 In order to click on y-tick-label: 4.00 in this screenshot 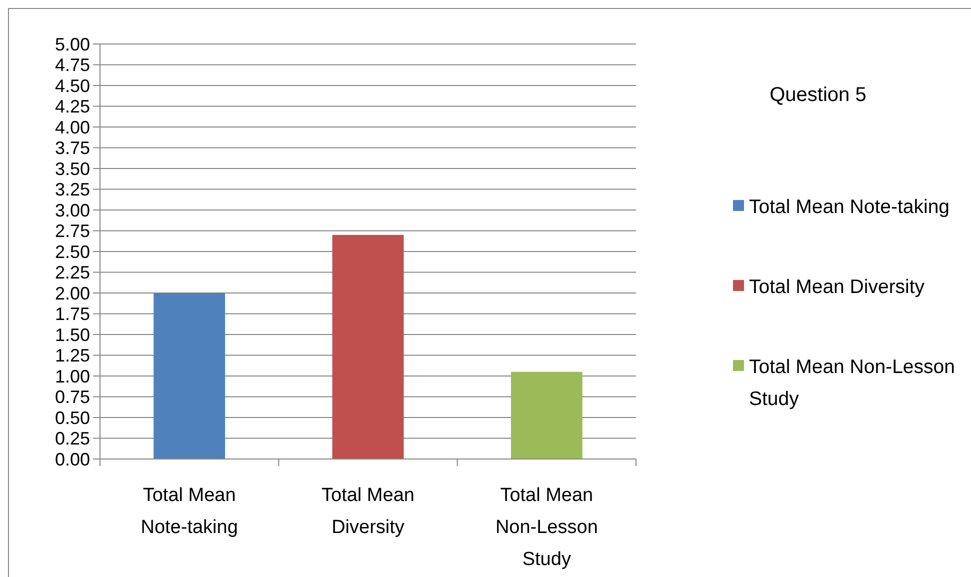, I will do `click(72, 127)`.